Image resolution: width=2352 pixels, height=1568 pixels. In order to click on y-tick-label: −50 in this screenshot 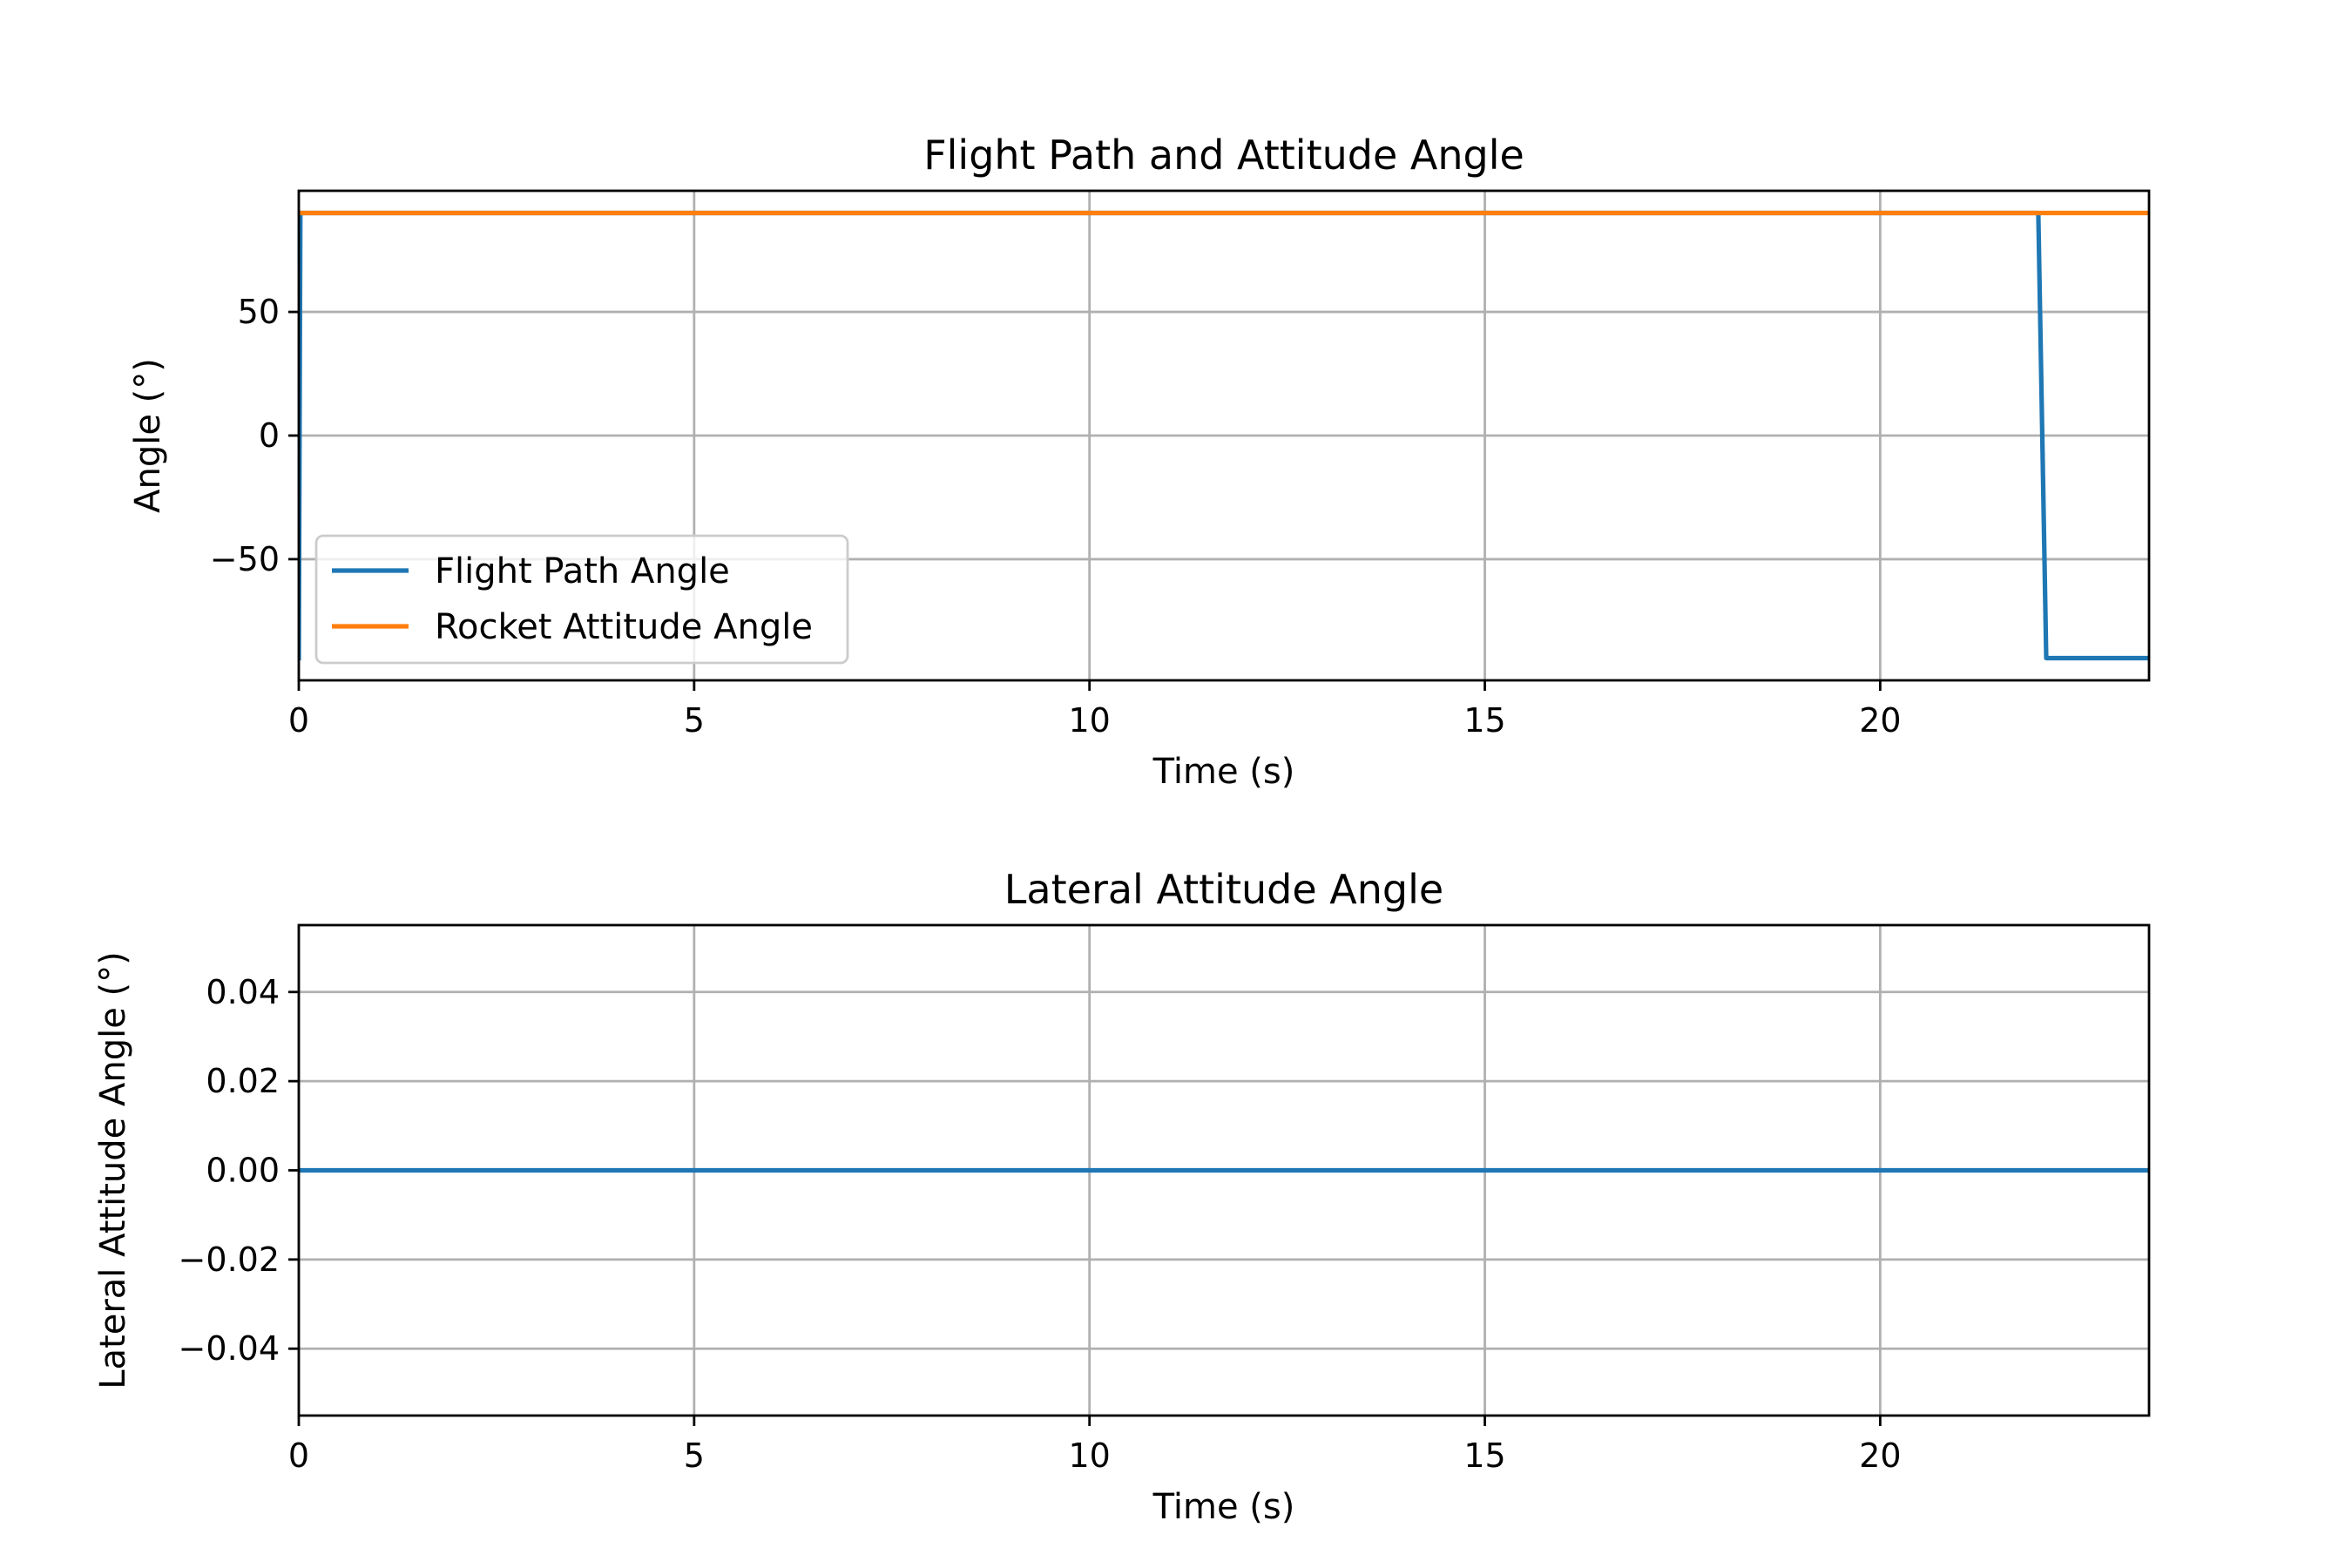, I will do `click(245, 559)`.